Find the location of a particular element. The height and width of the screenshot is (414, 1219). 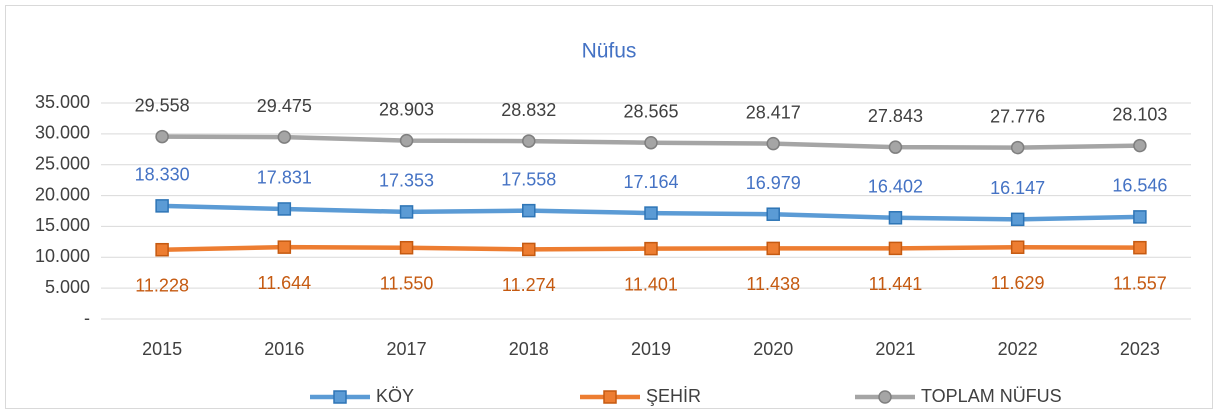

data-label: 17.831 is located at coordinates (284, 178).